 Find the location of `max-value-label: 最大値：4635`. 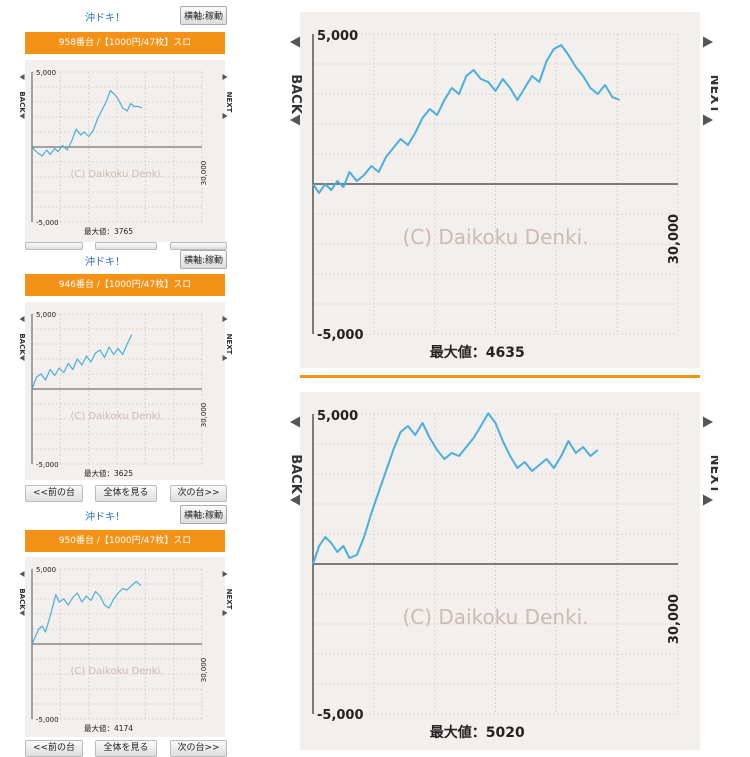

max-value-label: 最大値：4635 is located at coordinates (477, 352).